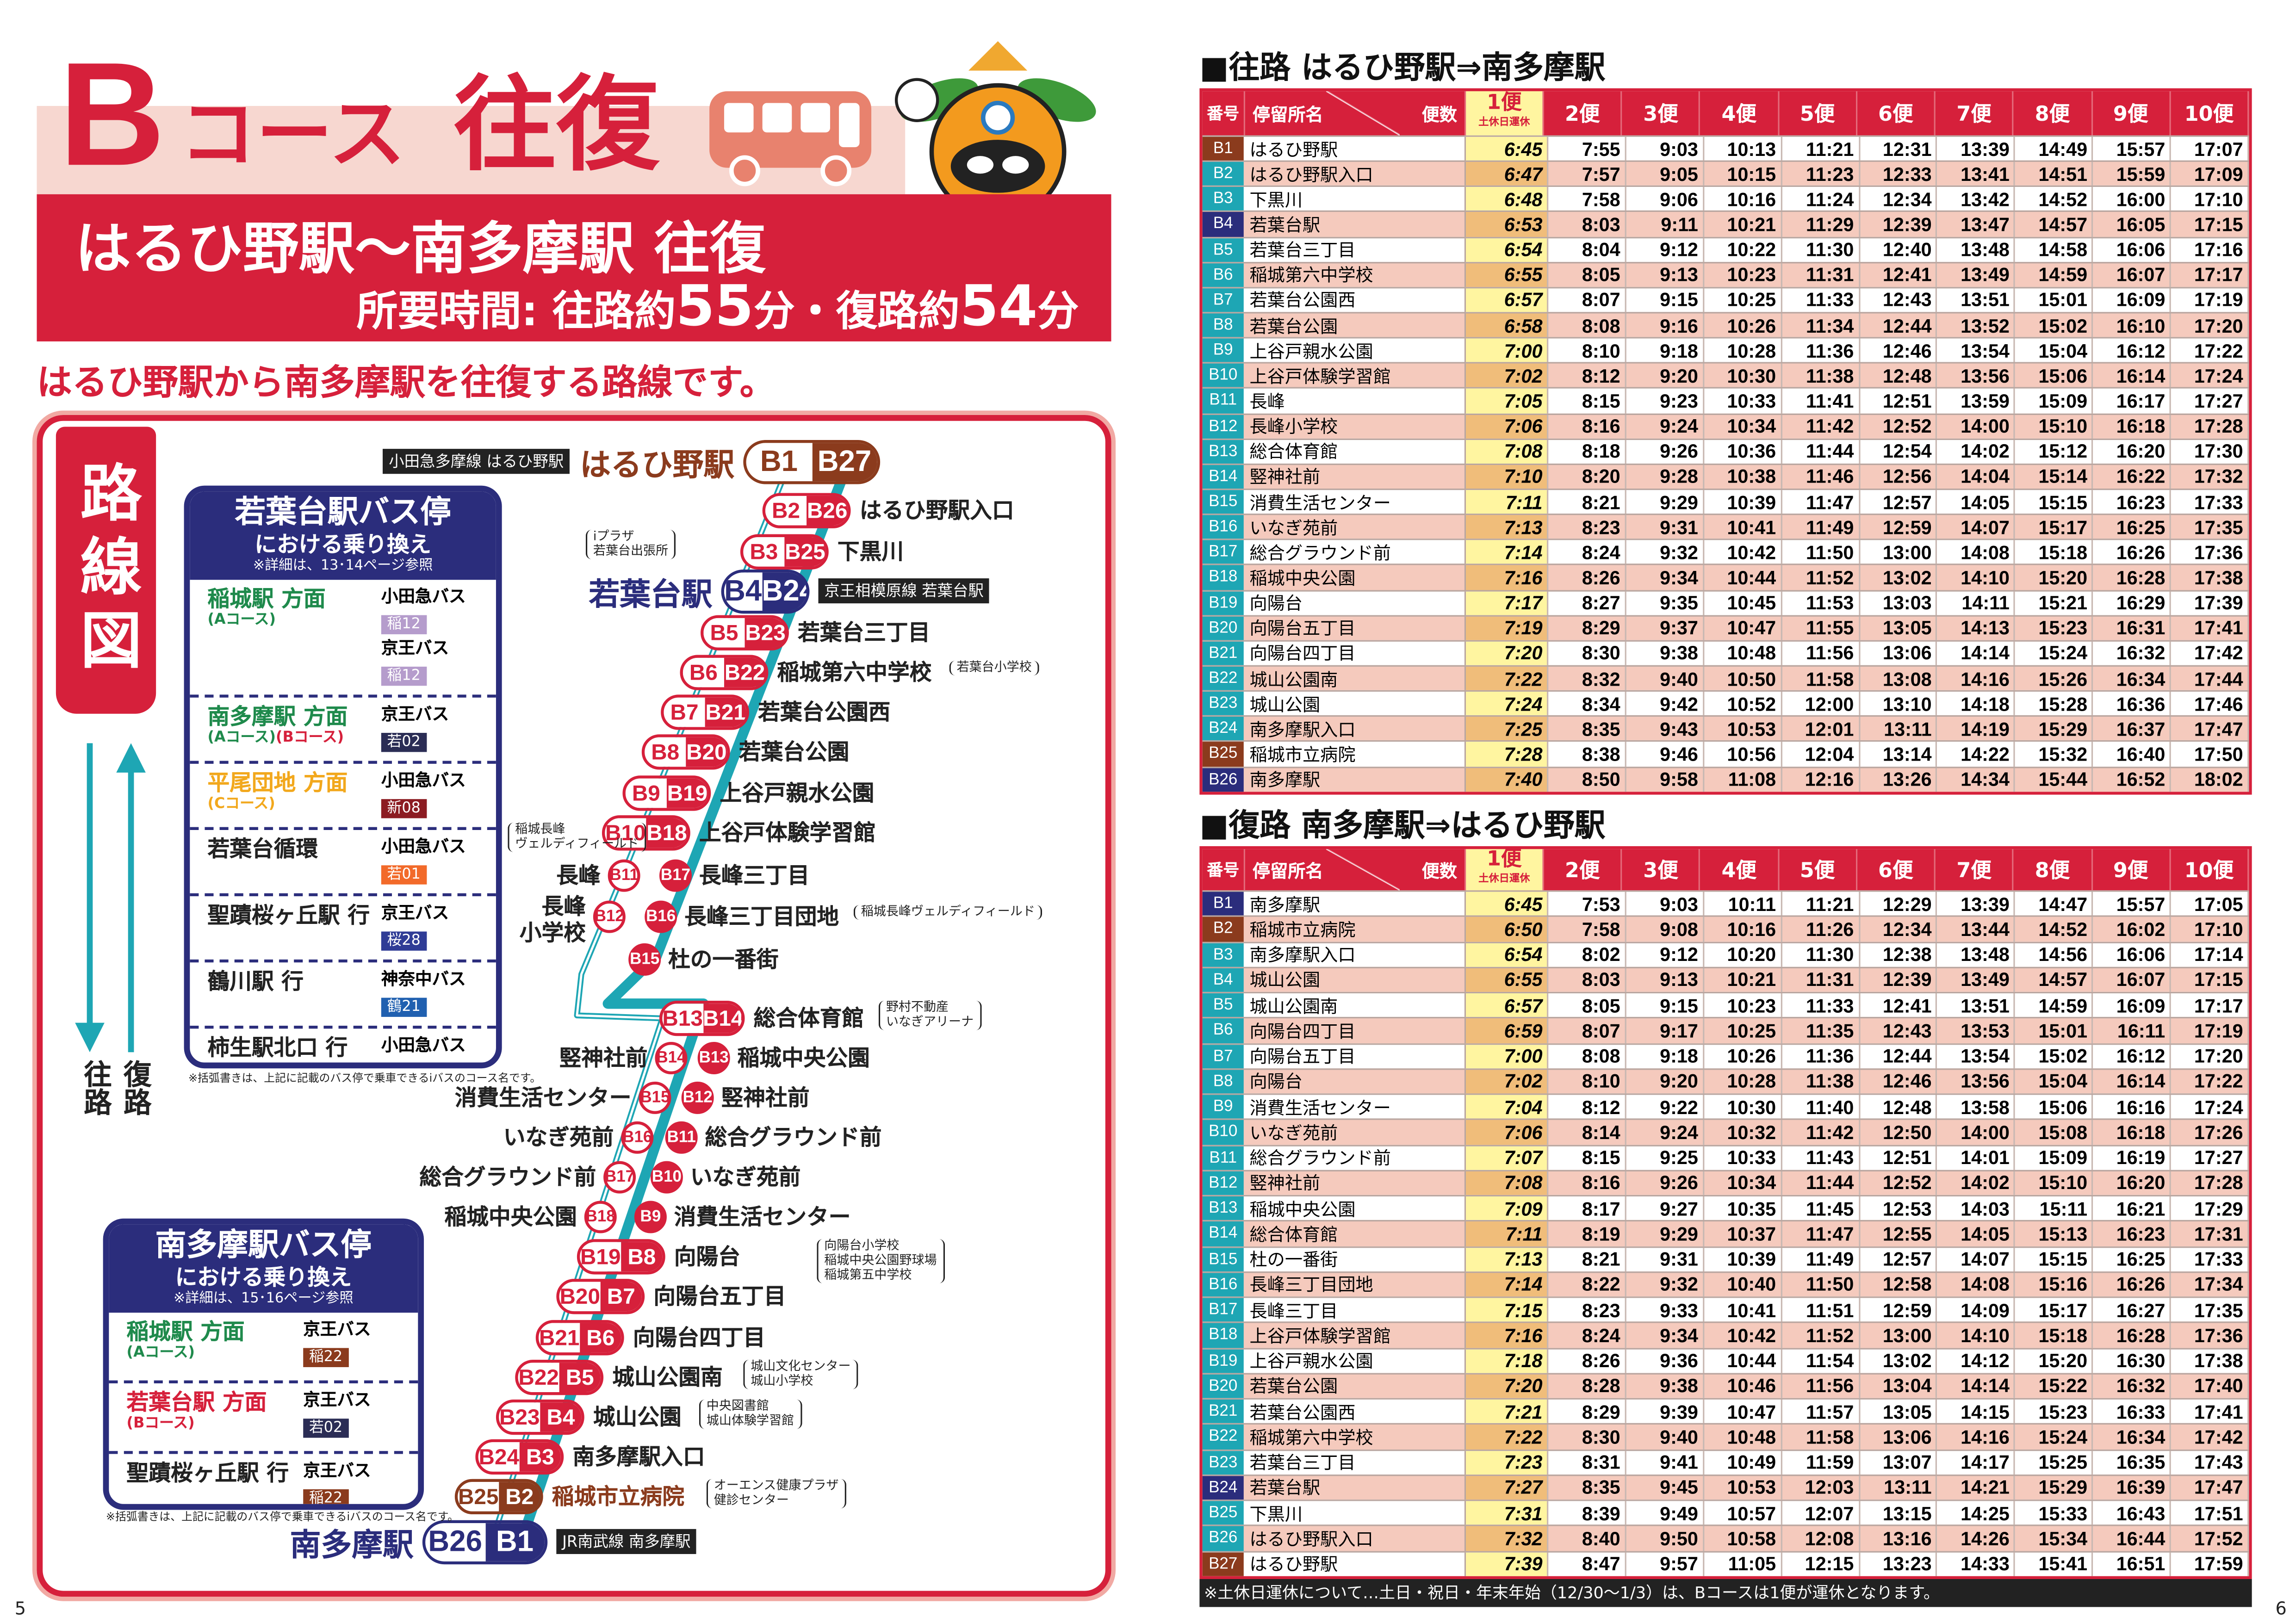 The image size is (2296, 1623). Describe the element at coordinates (1897, 113) in the screenshot. I see `header-trip-6: 6便` at that location.